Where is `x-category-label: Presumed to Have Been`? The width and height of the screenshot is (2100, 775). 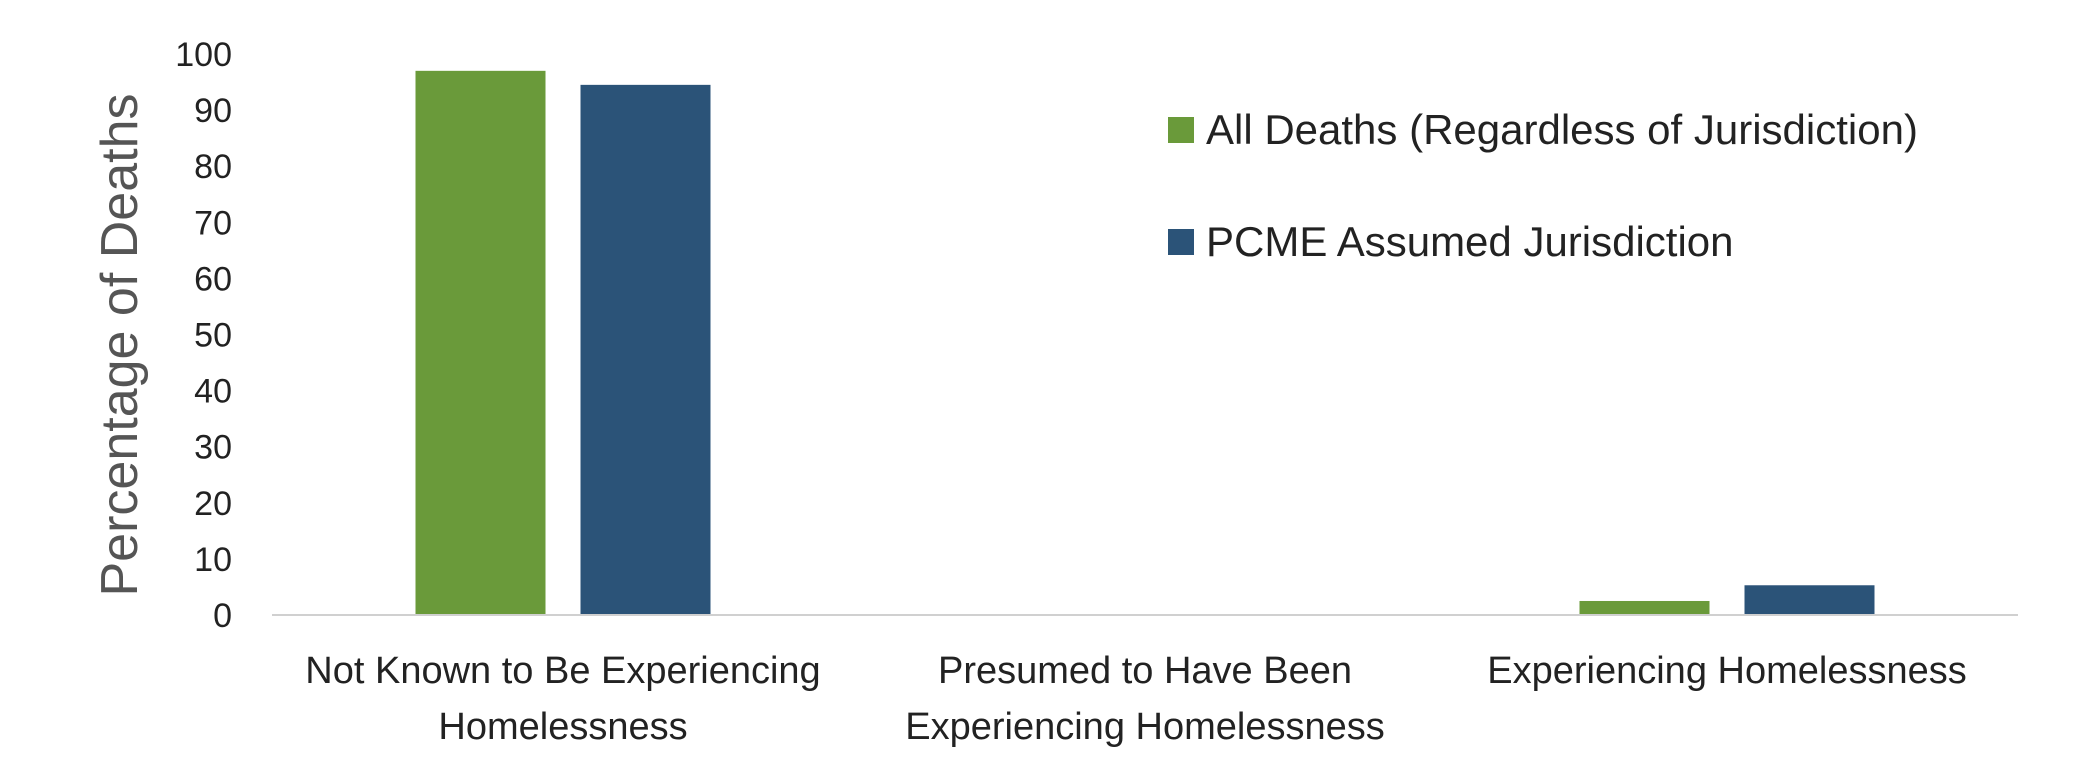 x-category-label: Presumed to Have Been is located at coordinates (1145, 671).